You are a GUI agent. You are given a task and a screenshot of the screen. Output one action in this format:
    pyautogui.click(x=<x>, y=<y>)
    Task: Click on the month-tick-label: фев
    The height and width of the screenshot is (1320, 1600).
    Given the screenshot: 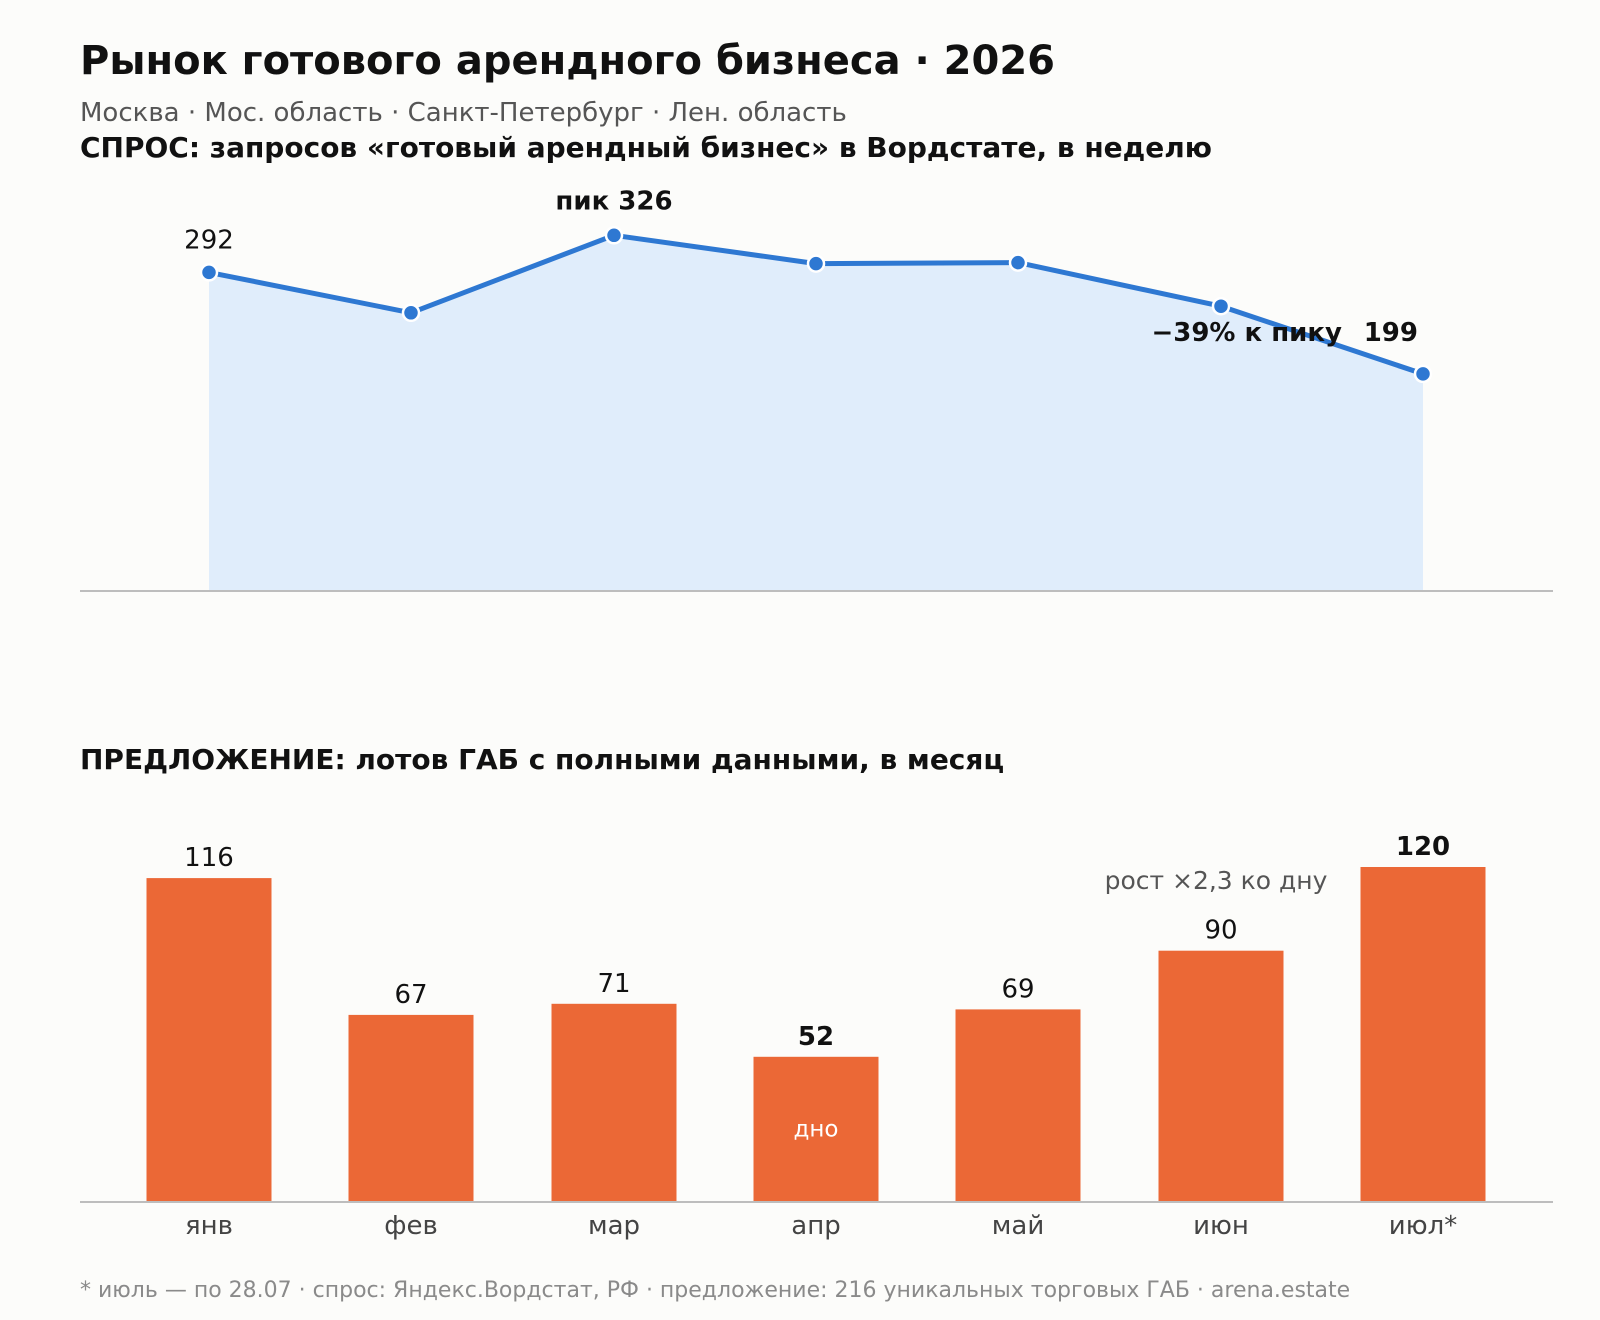 What is the action you would take?
    pyautogui.click(x=411, y=1226)
    